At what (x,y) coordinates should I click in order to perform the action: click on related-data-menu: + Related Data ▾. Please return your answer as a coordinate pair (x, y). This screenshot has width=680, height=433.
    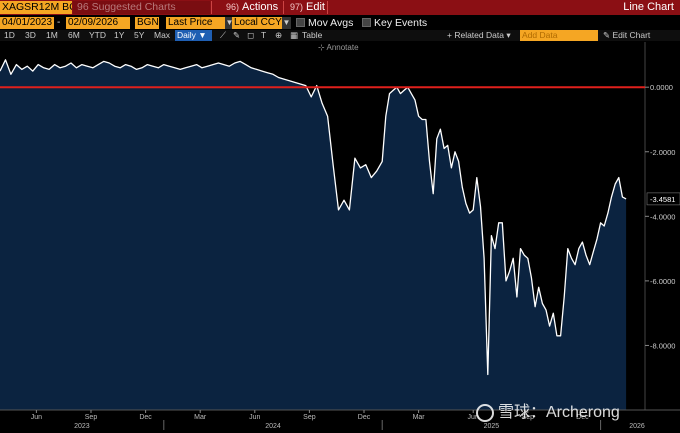
    Looking at the image, I should click on (479, 35).